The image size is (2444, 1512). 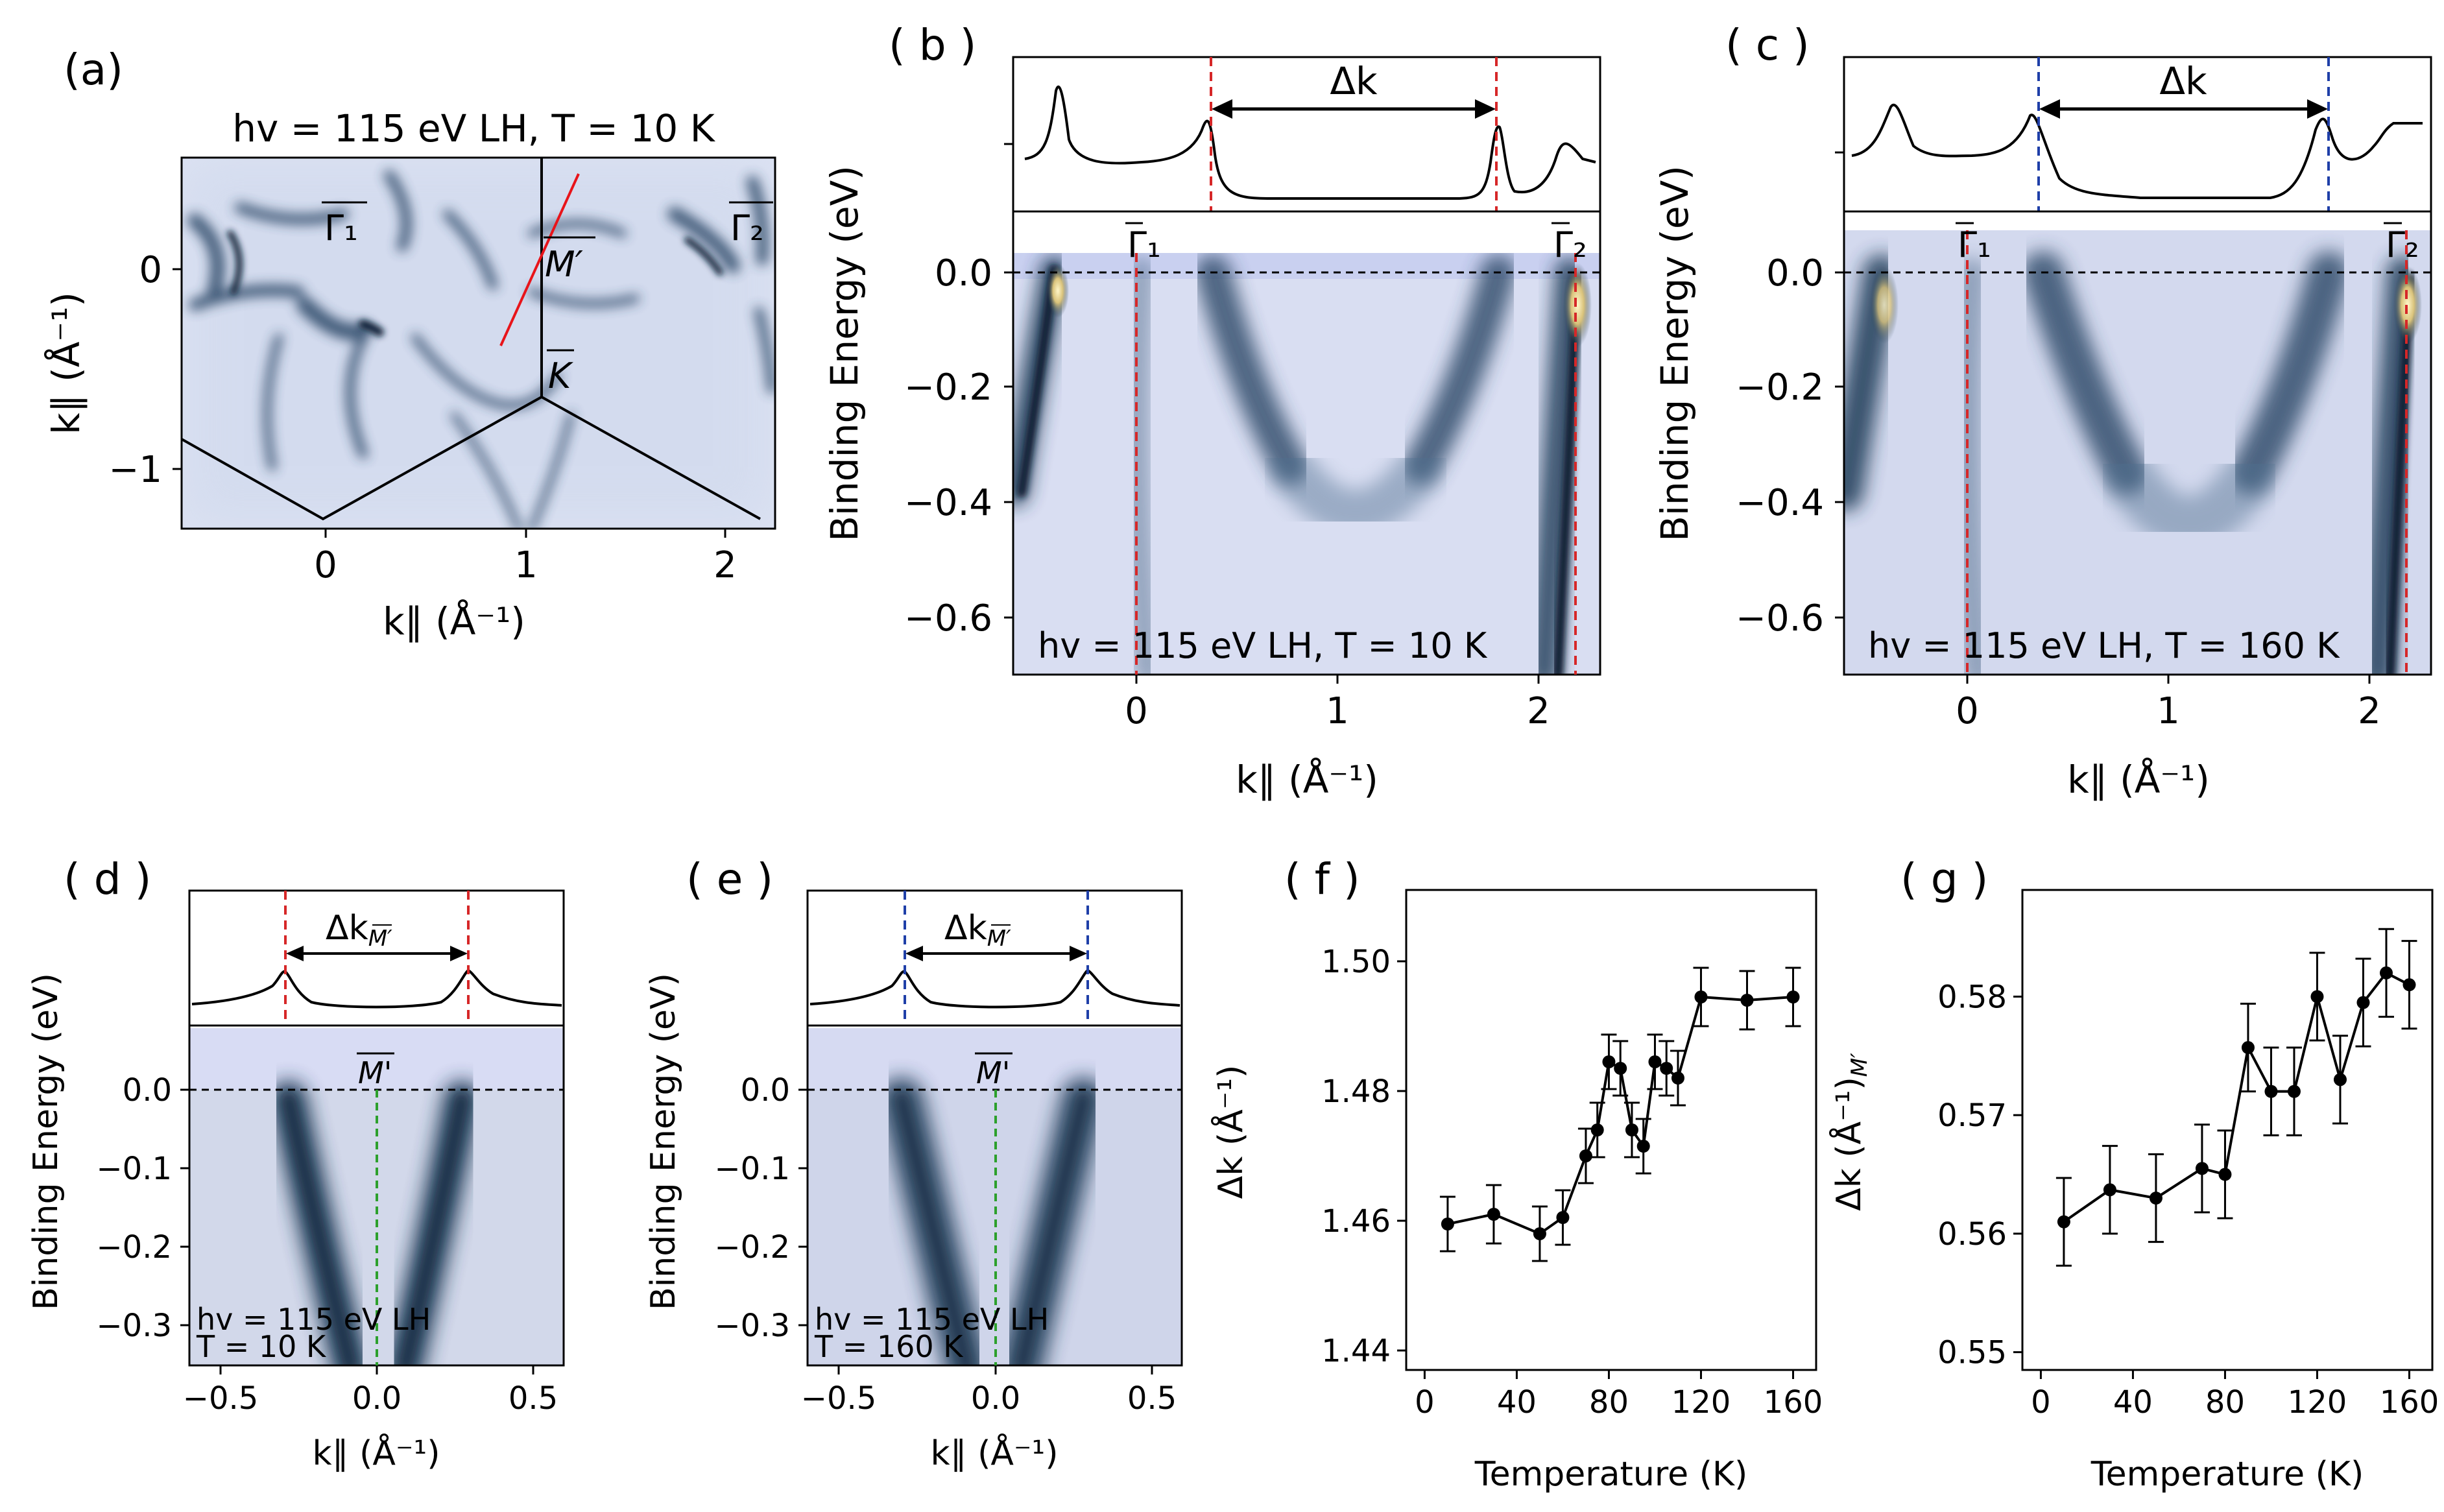 I want to click on gamma1-label: Γ₁, so click(x=341, y=228).